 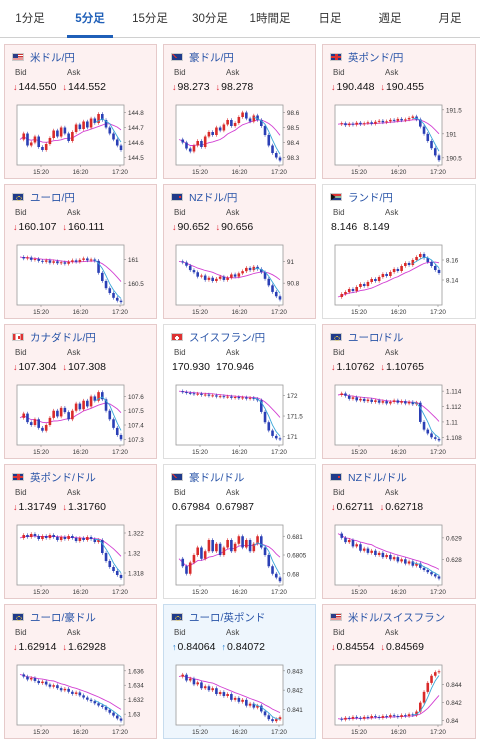 I want to click on pair-title: 米ドル/スイスフラン, so click(x=387, y=617).